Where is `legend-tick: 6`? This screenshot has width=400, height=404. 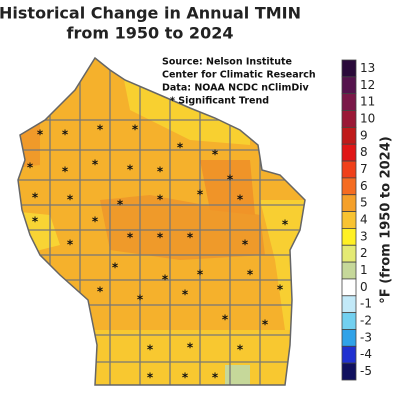 legend-tick: 6 is located at coordinates (364, 186).